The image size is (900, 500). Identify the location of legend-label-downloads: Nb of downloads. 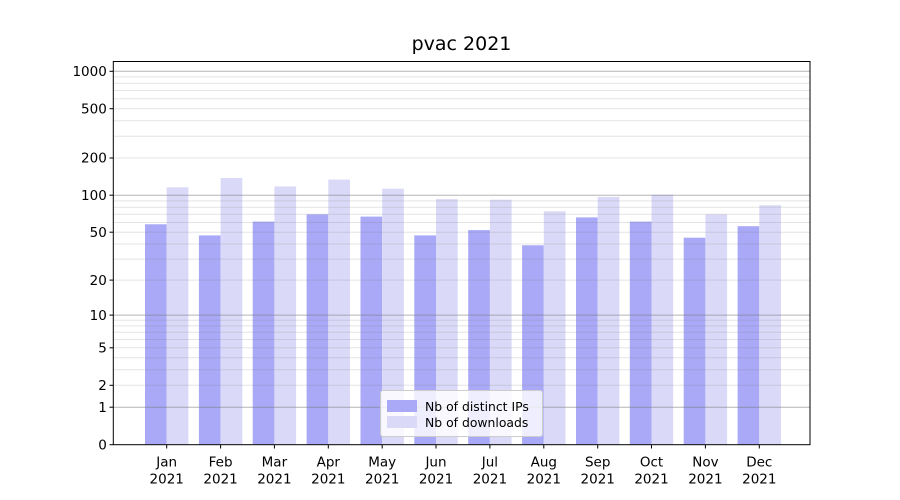
(477, 422).